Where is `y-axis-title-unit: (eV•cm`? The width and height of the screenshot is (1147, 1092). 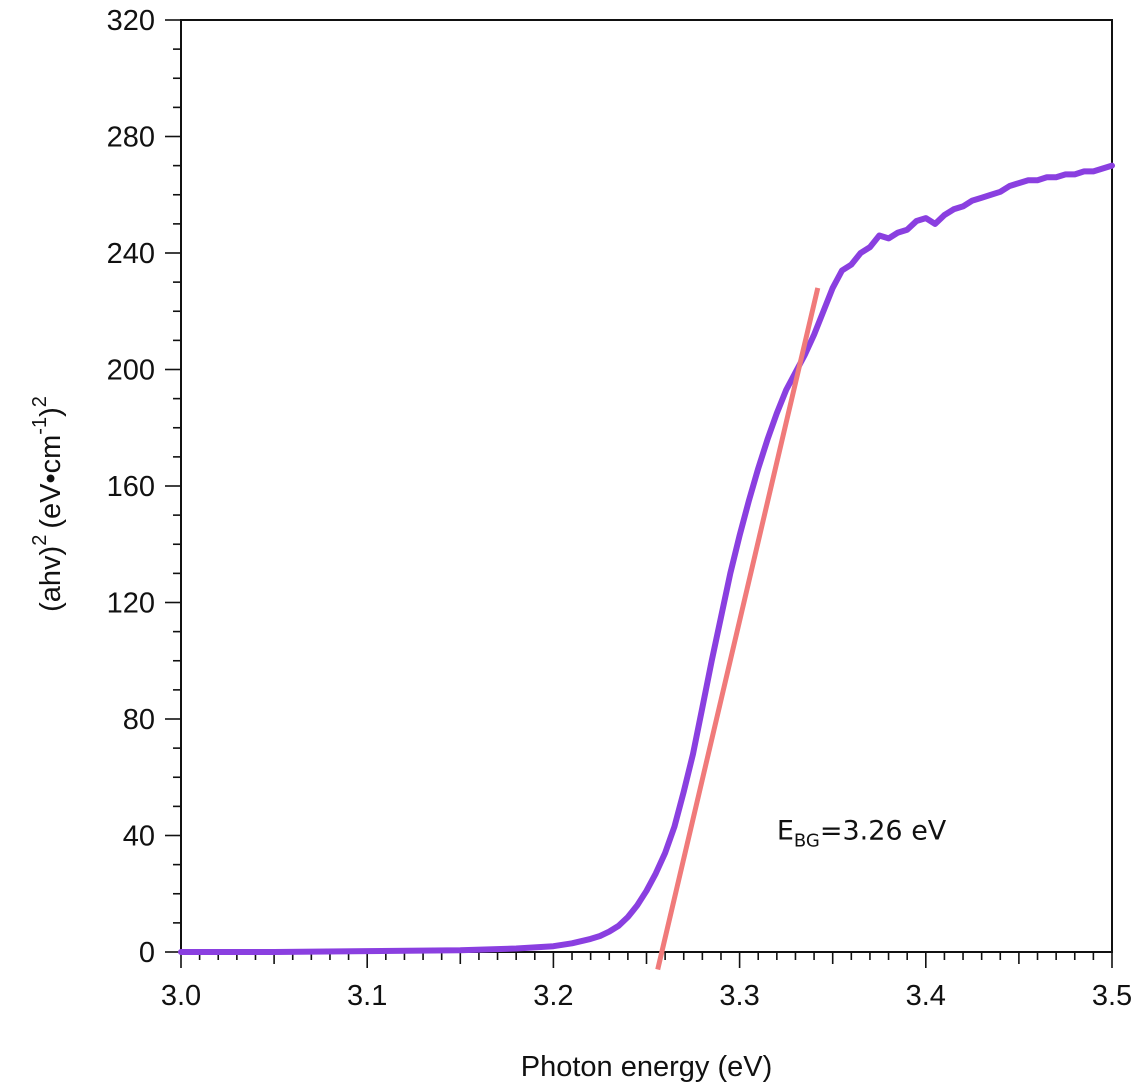 y-axis-title-unit: (eV•cm is located at coordinates (51, 482).